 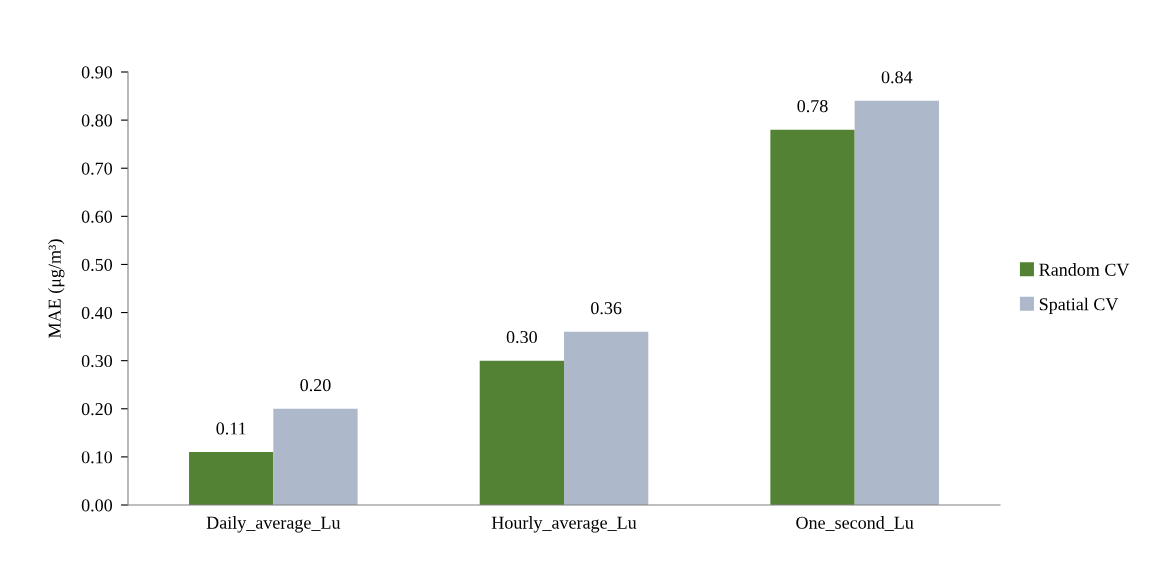 What do you see at coordinates (97, 216) in the screenshot?
I see `y-tick-label: 0.60` at bounding box center [97, 216].